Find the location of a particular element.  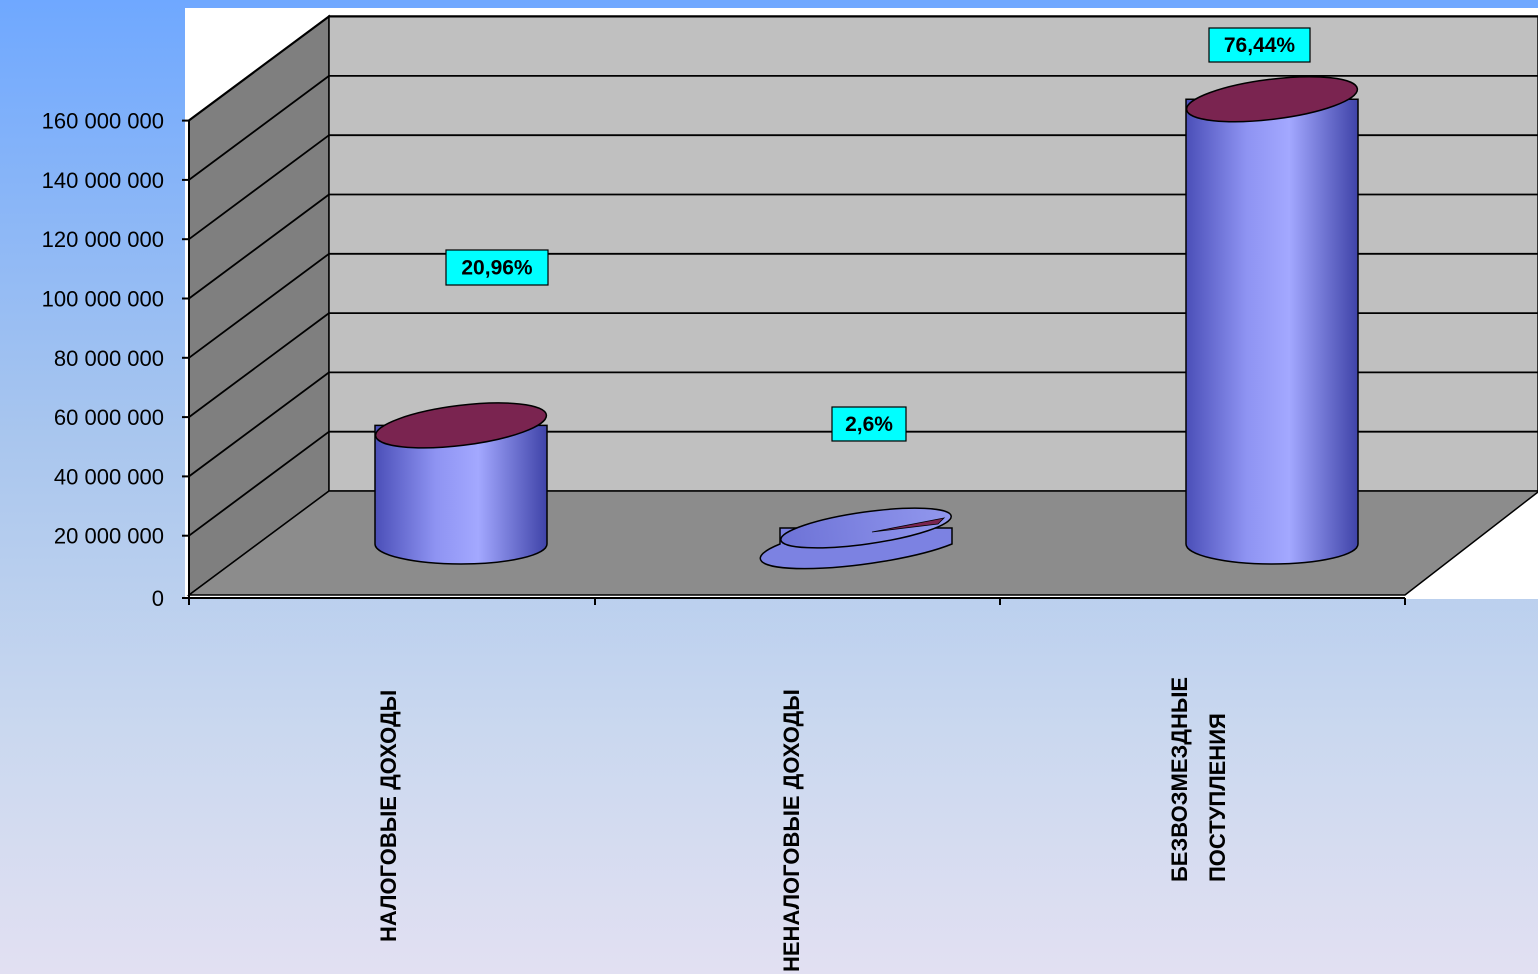

y-tick-label: 80 000 000 is located at coordinates (109, 358).